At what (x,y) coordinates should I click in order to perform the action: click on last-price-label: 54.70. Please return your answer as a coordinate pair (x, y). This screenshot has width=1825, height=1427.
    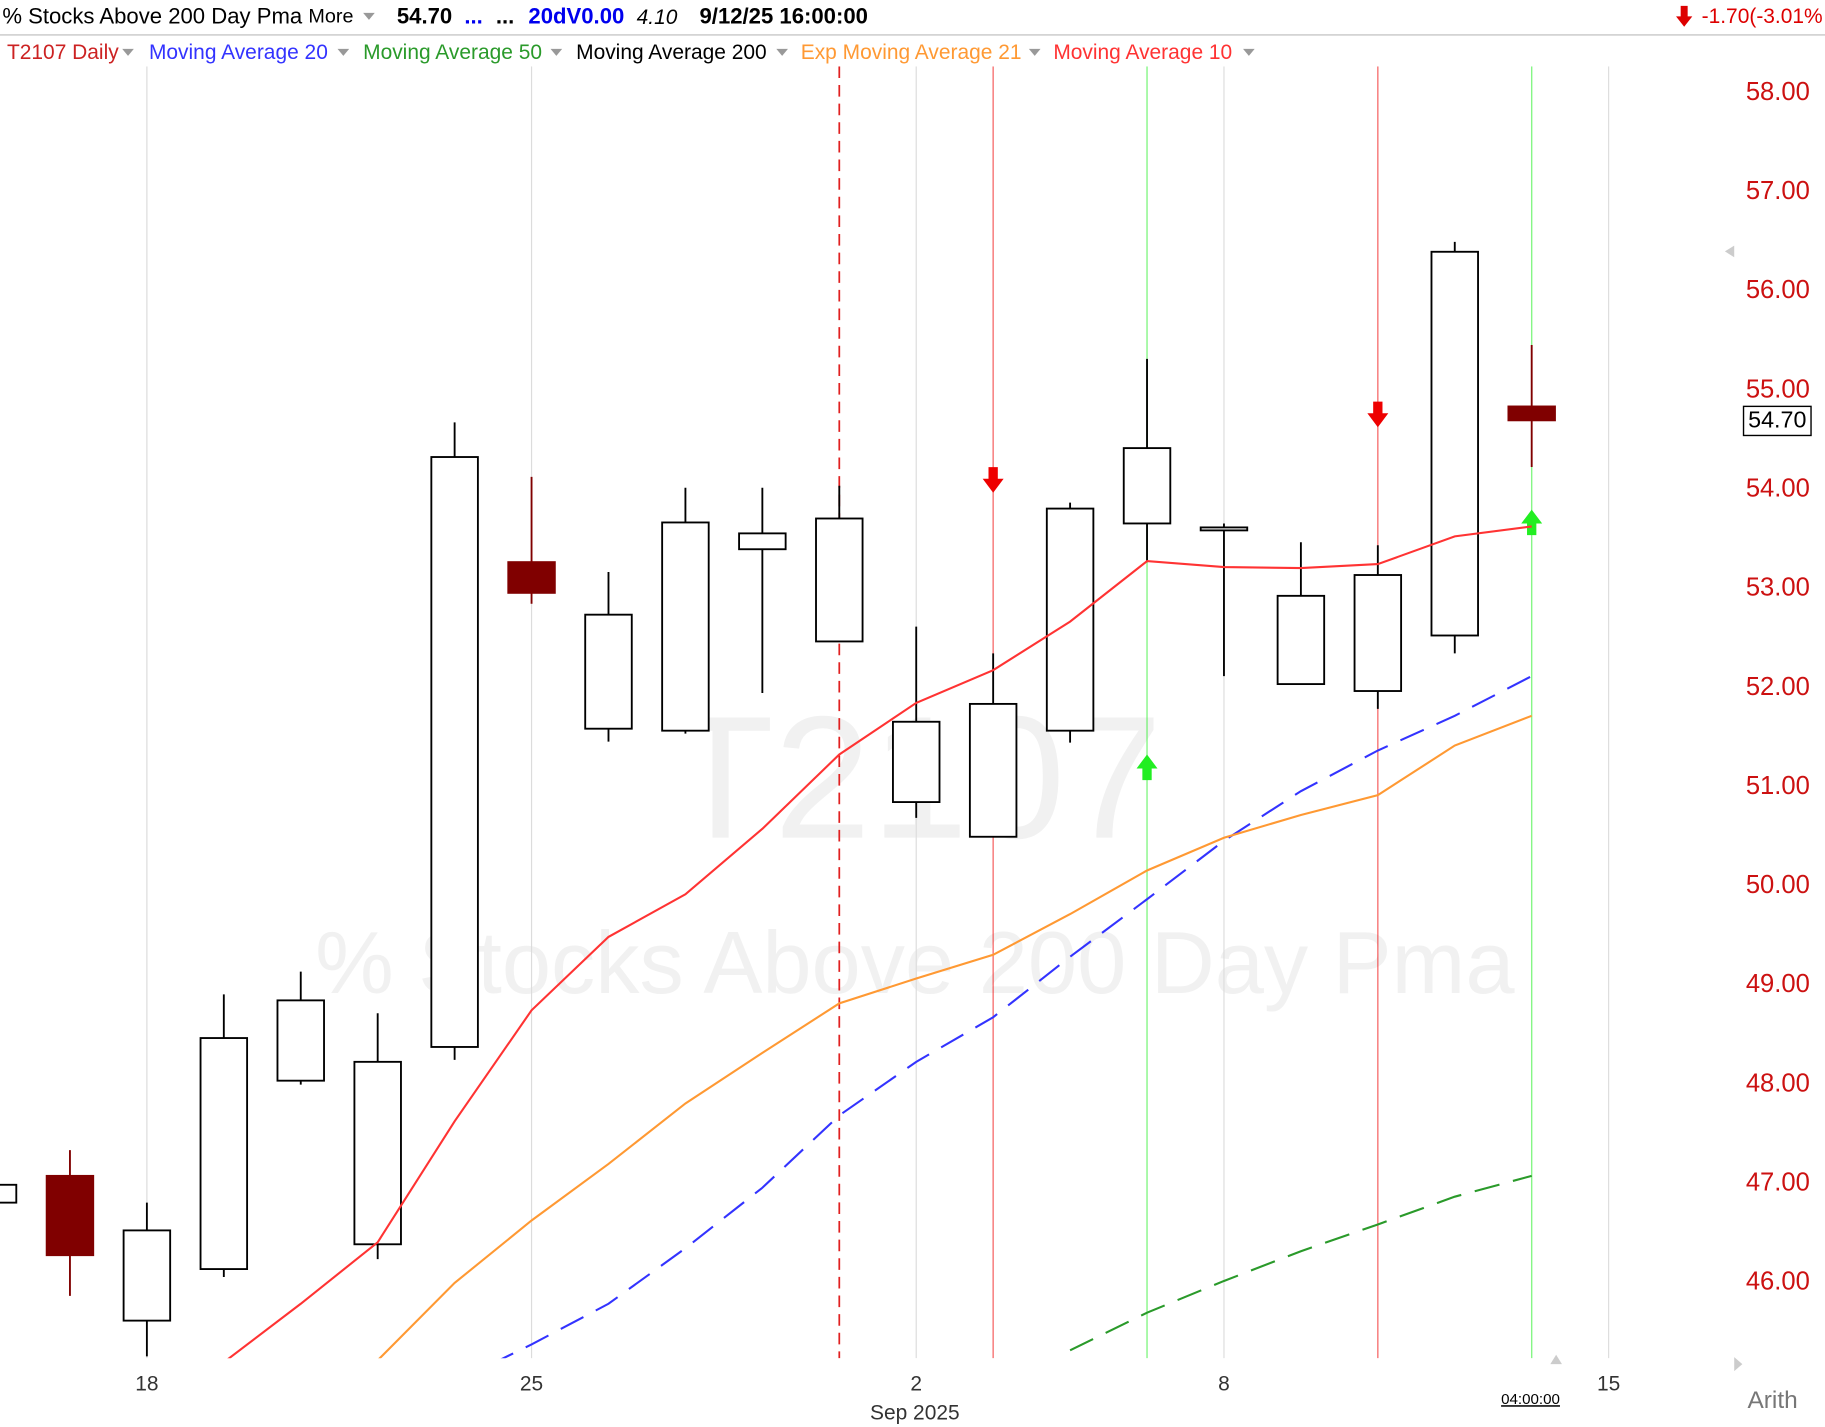
    Looking at the image, I should click on (1777, 420).